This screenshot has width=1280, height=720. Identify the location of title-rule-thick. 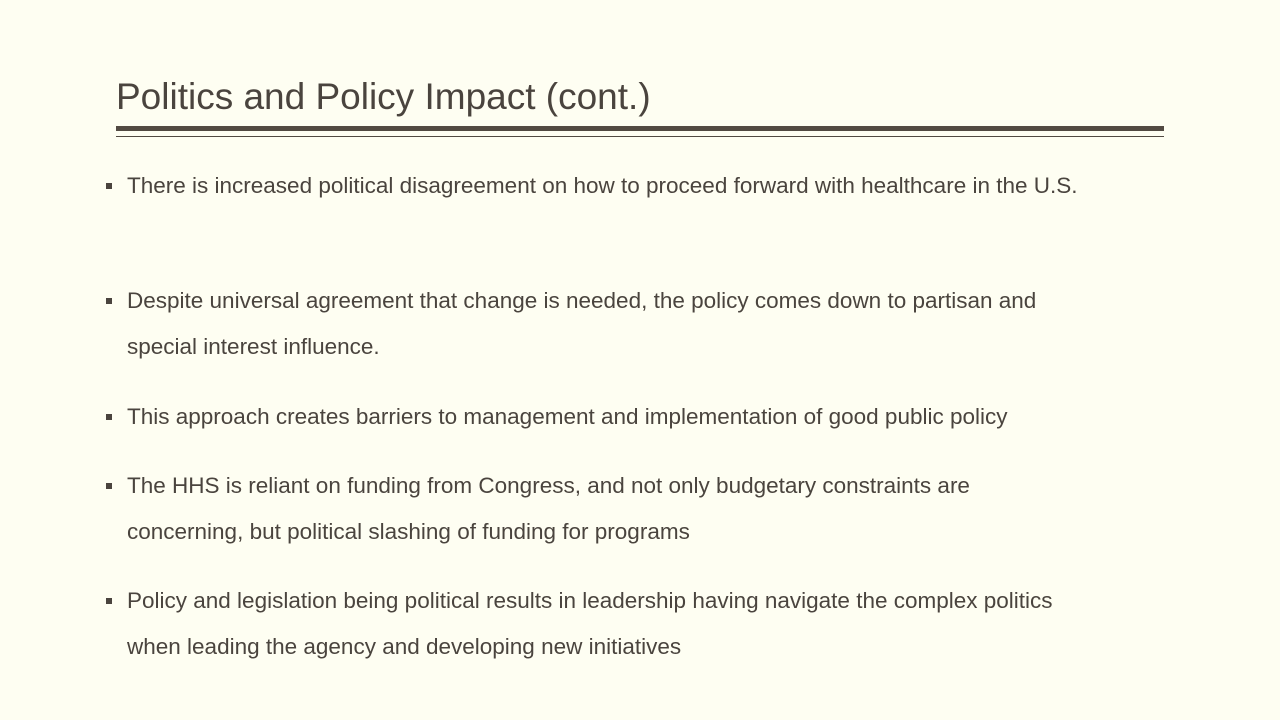
(640, 128).